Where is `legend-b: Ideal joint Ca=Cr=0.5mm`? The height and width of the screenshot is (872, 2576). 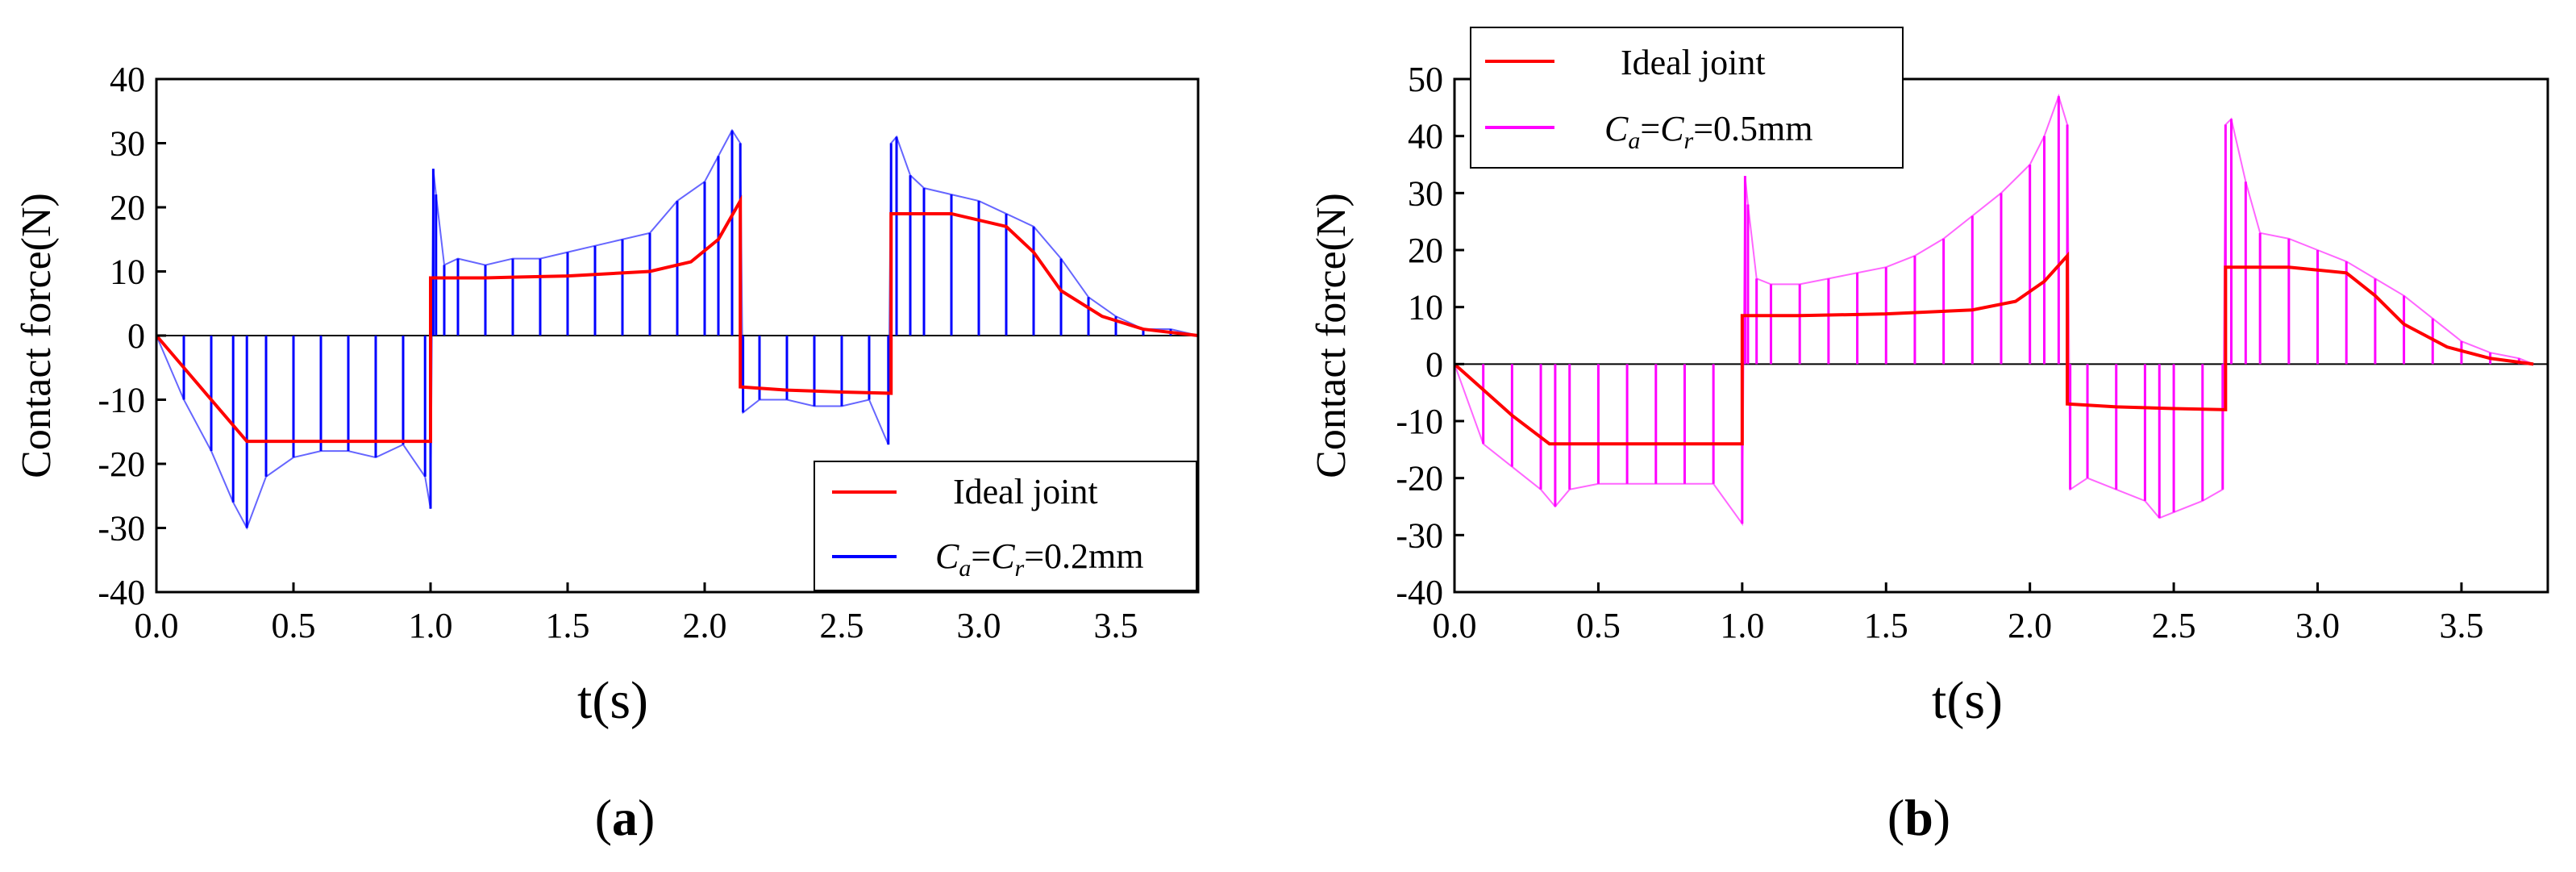 legend-b: Ideal joint Ca=Cr=0.5mm is located at coordinates (1687, 98).